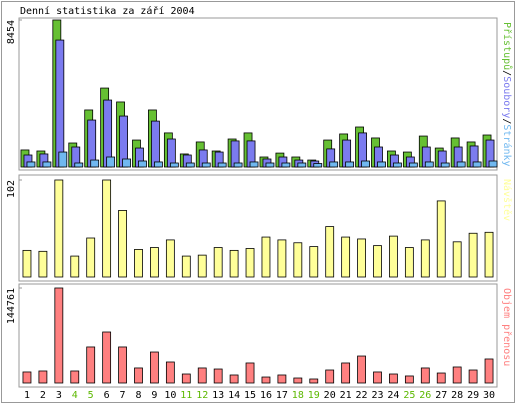 The width and height of the screenshot is (517, 405). What do you see at coordinates (107, 11) in the screenshot?
I see `chart-title: Denní statistika za září 2004` at bounding box center [107, 11].